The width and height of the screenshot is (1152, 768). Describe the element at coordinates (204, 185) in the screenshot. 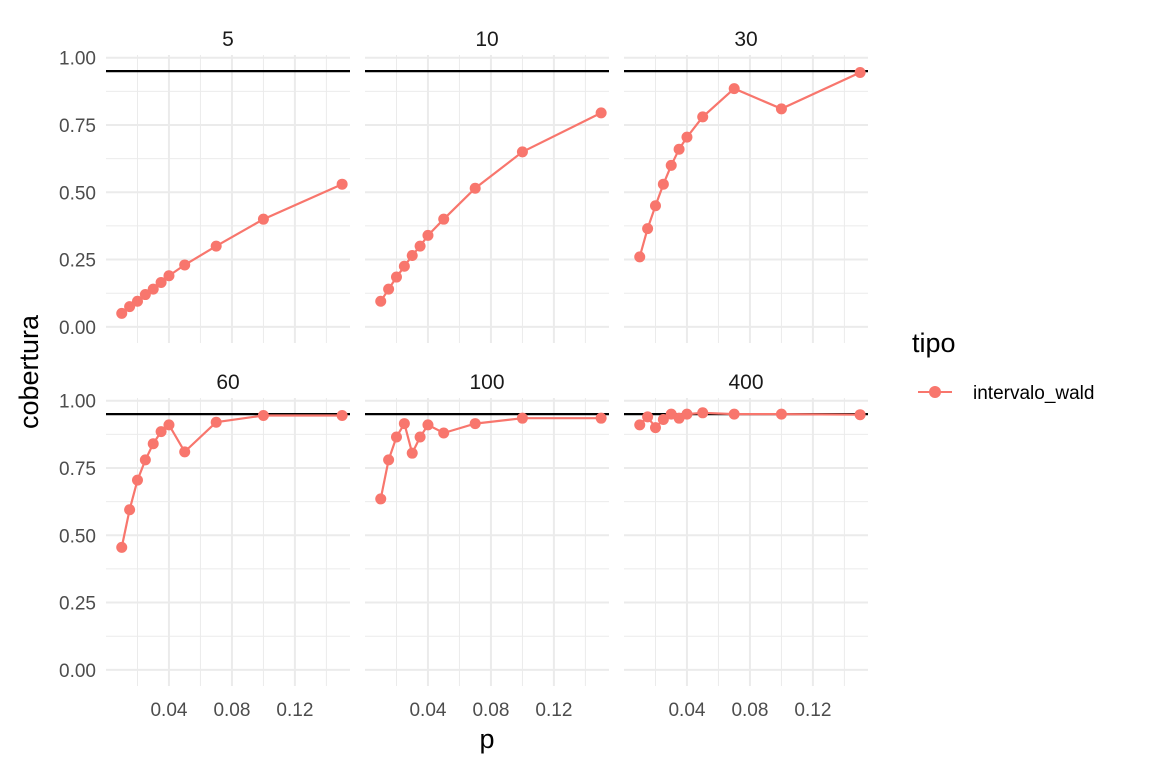

I see `facet-panel-5: 5 0.00 0.25 0.50 0.75 1.00` at that location.